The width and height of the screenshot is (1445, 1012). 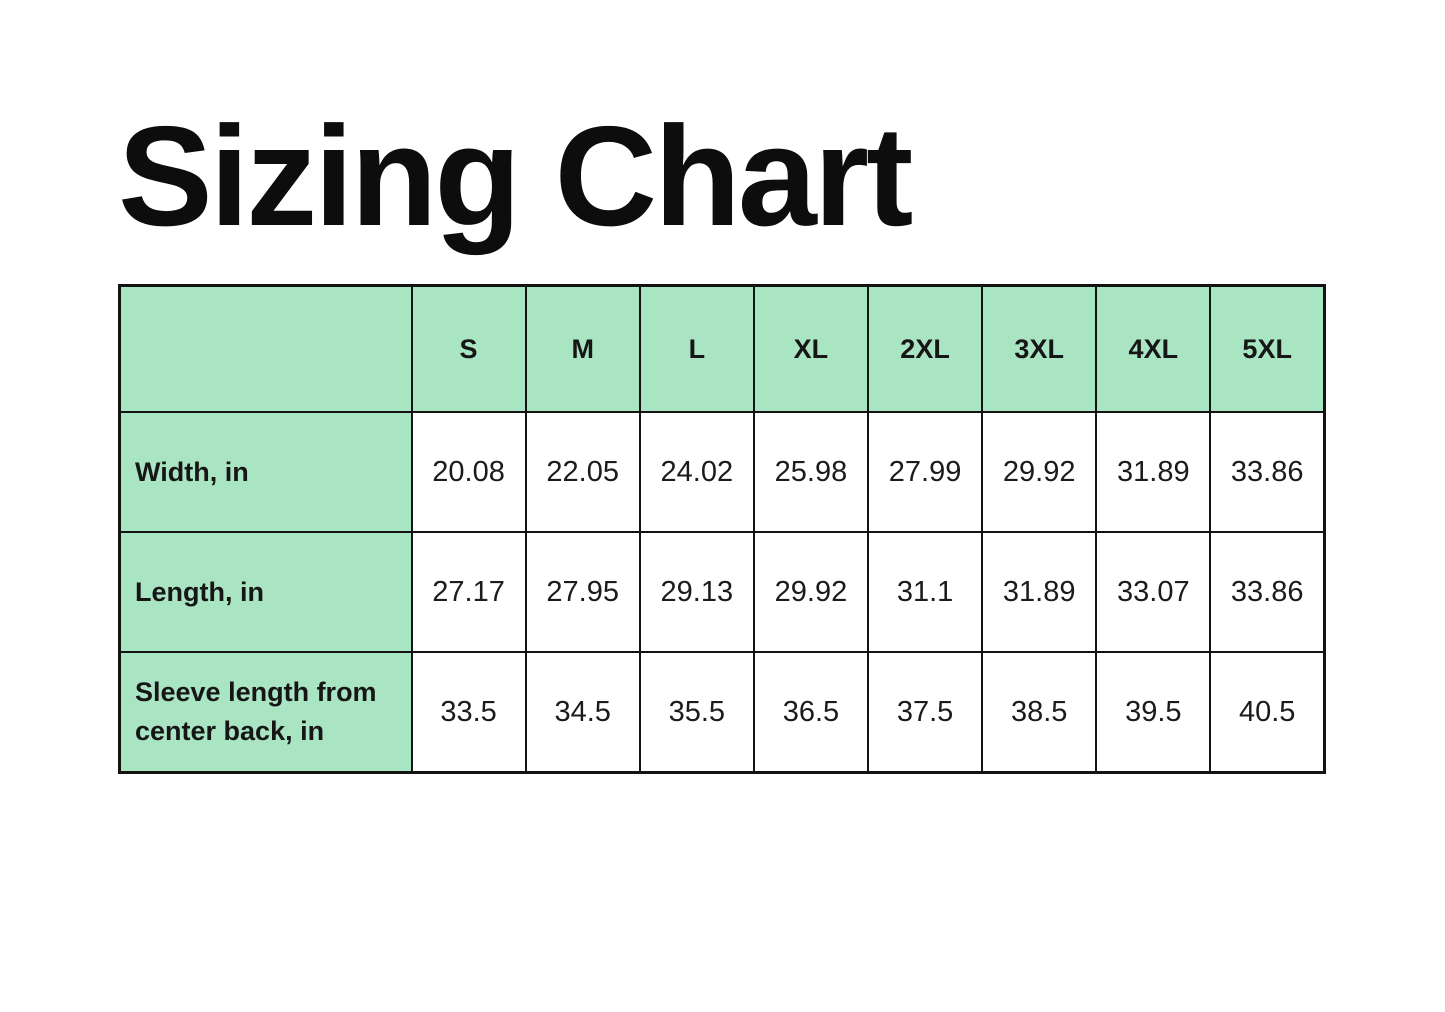 What do you see at coordinates (468, 472) in the screenshot?
I see `value-cell-width-in-s: 20.08` at bounding box center [468, 472].